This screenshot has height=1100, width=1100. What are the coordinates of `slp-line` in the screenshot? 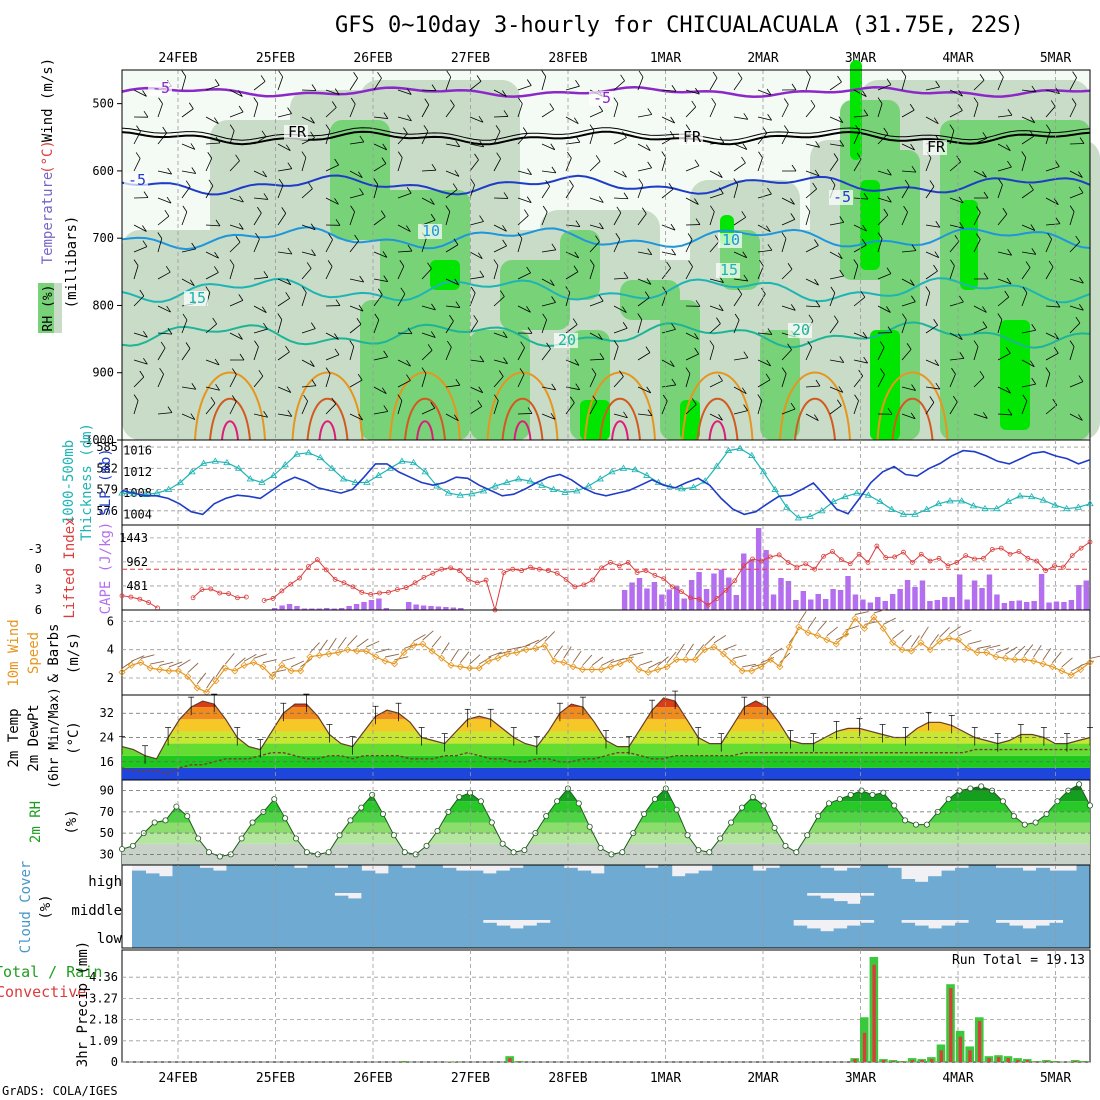 It's located at (606, 482).